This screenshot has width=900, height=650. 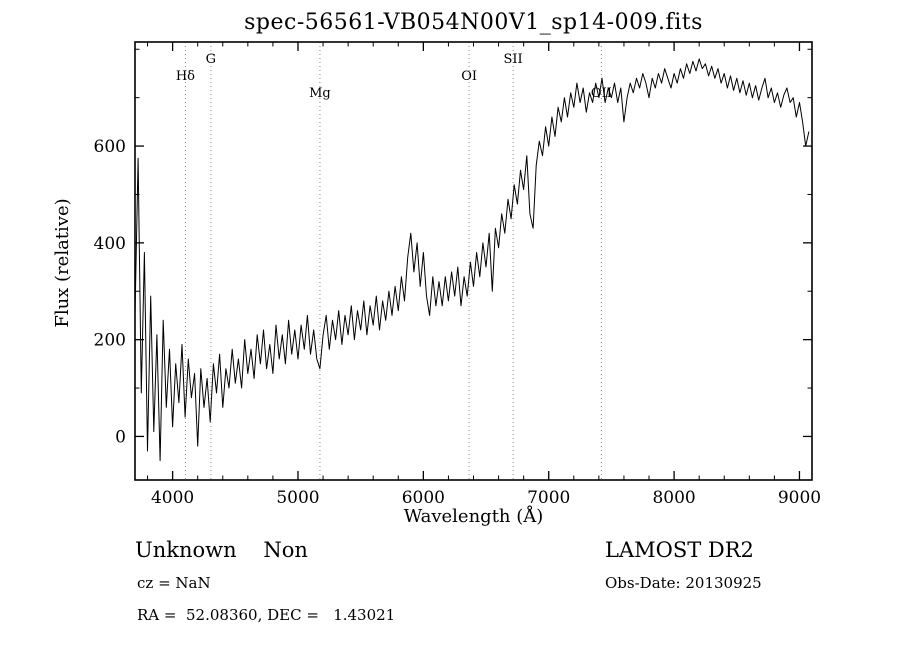 I want to click on spectral-line-label: Hδ, so click(x=185, y=76).